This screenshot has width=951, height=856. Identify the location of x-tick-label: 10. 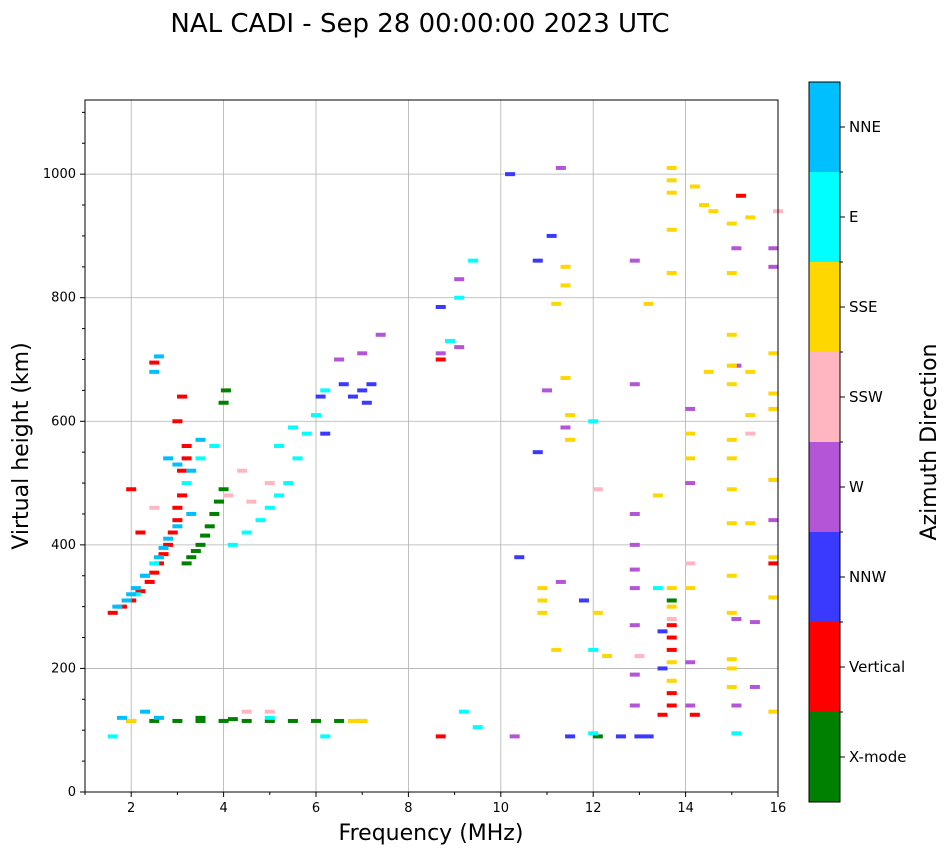
(501, 808).